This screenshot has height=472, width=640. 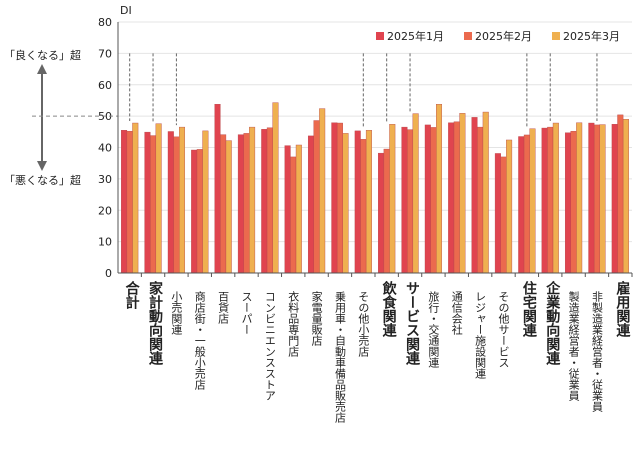 I want to click on y-tick-label: 70, so click(x=105, y=53).